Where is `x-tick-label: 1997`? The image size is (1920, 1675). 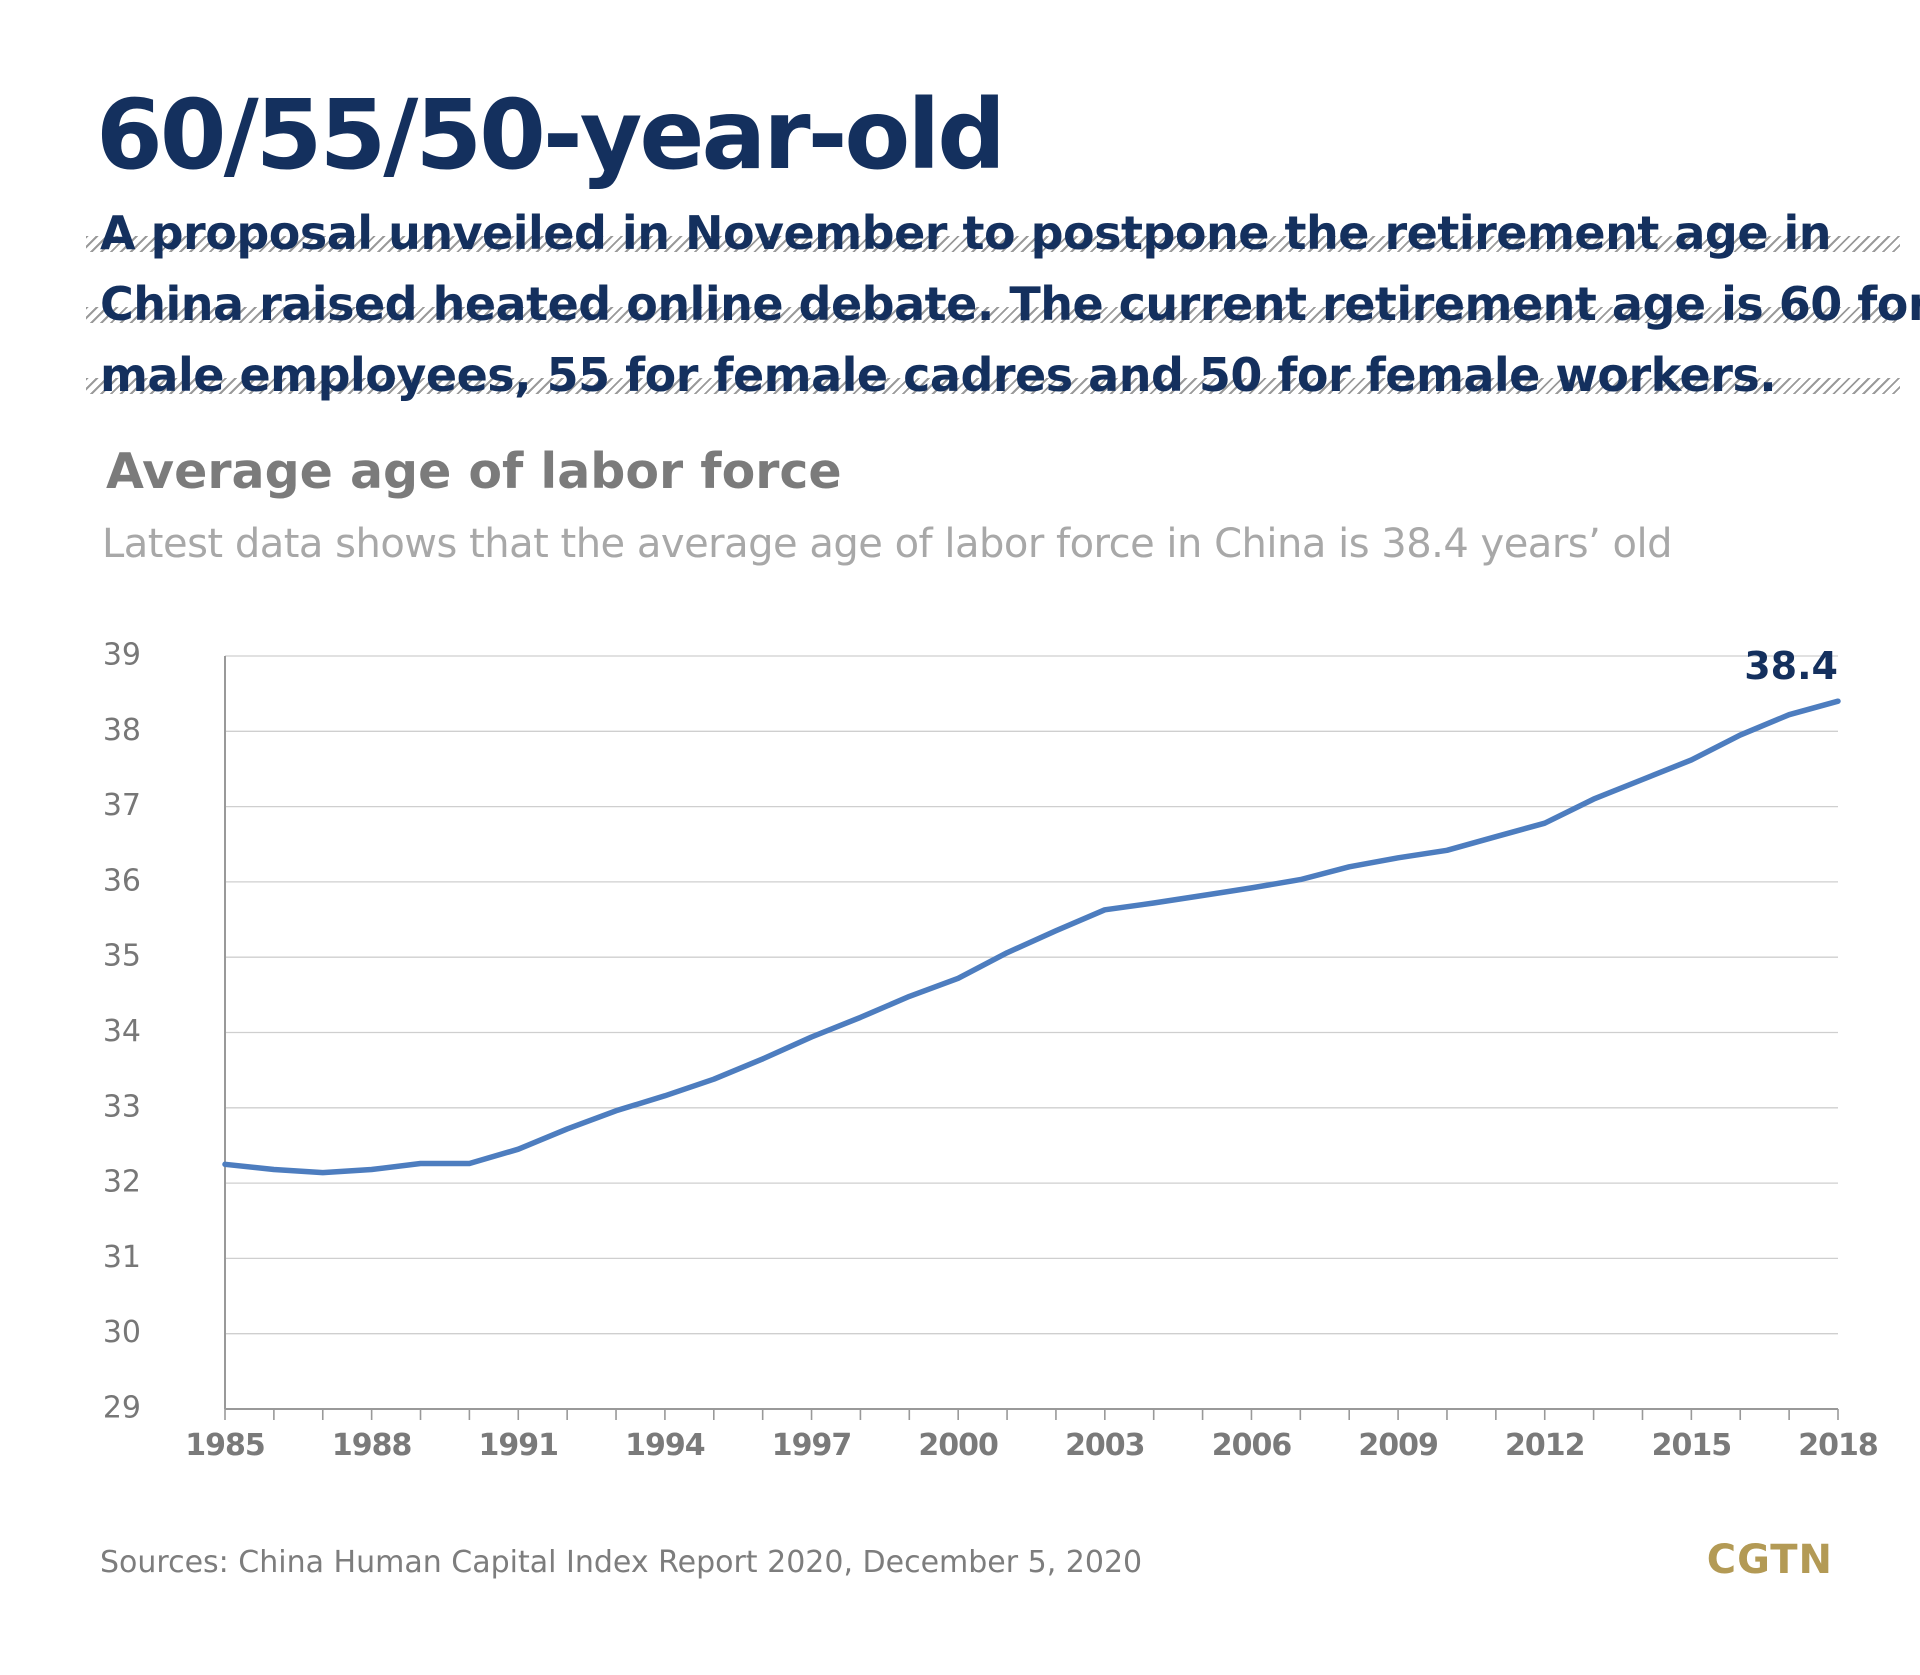
x-tick-label: 1997 is located at coordinates (812, 1445).